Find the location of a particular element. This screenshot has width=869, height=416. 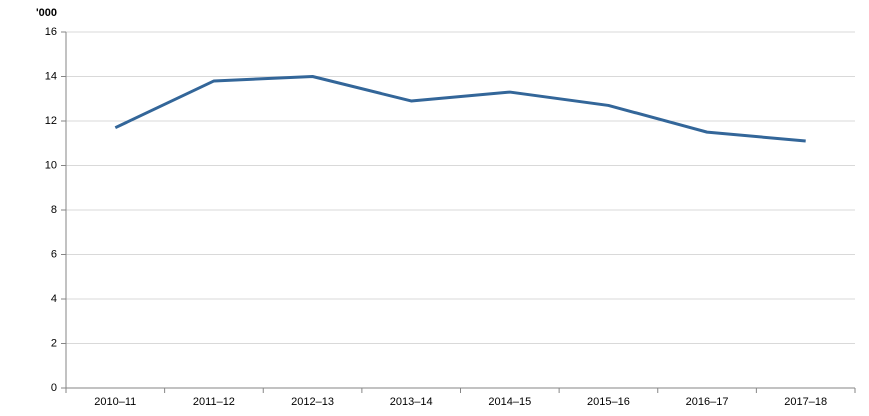

x-tick-label: 2015–16 is located at coordinates (608, 402).